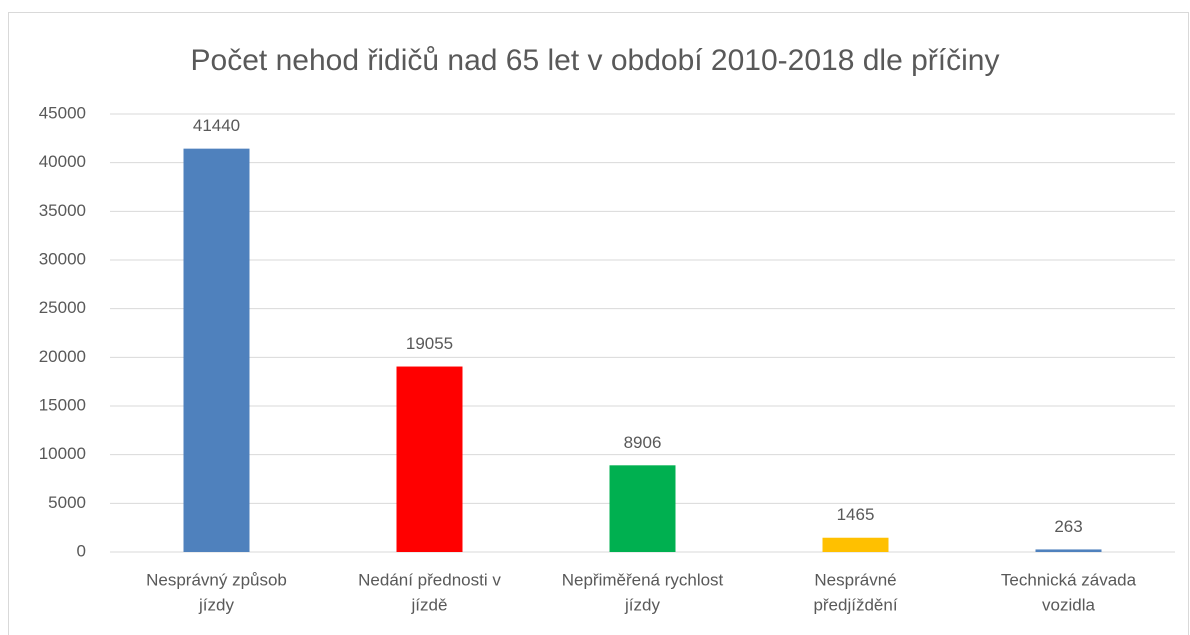  Describe the element at coordinates (62, 453) in the screenshot. I see `y-tick-label: 10000` at that location.